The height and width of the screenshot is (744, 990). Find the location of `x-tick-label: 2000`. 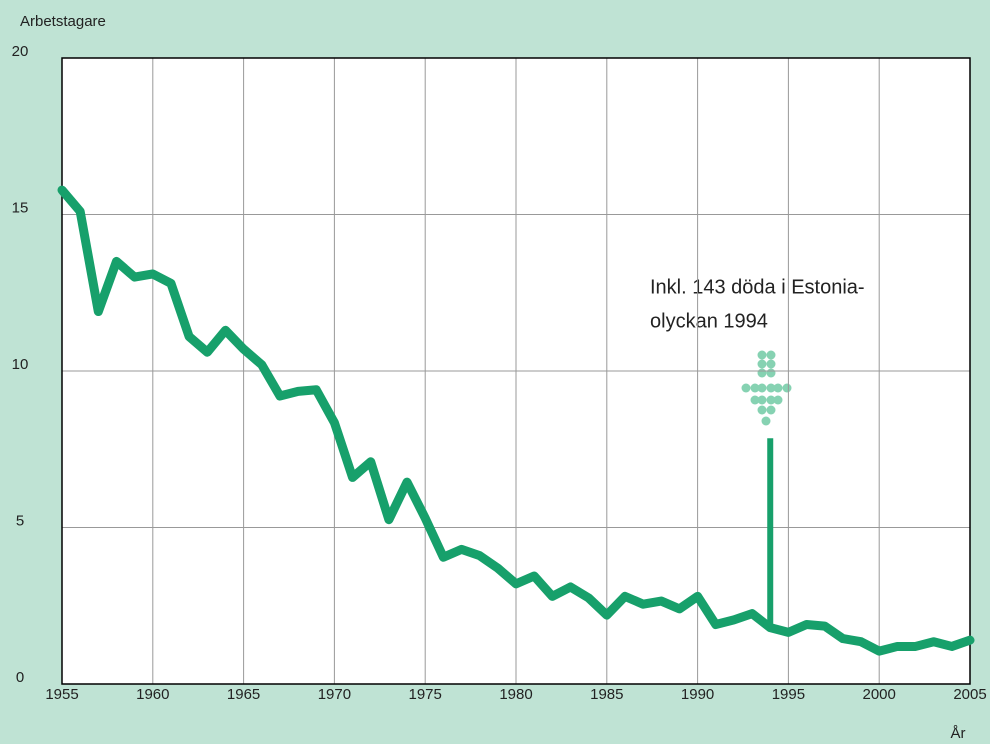

x-tick-label: 2000 is located at coordinates (879, 694).